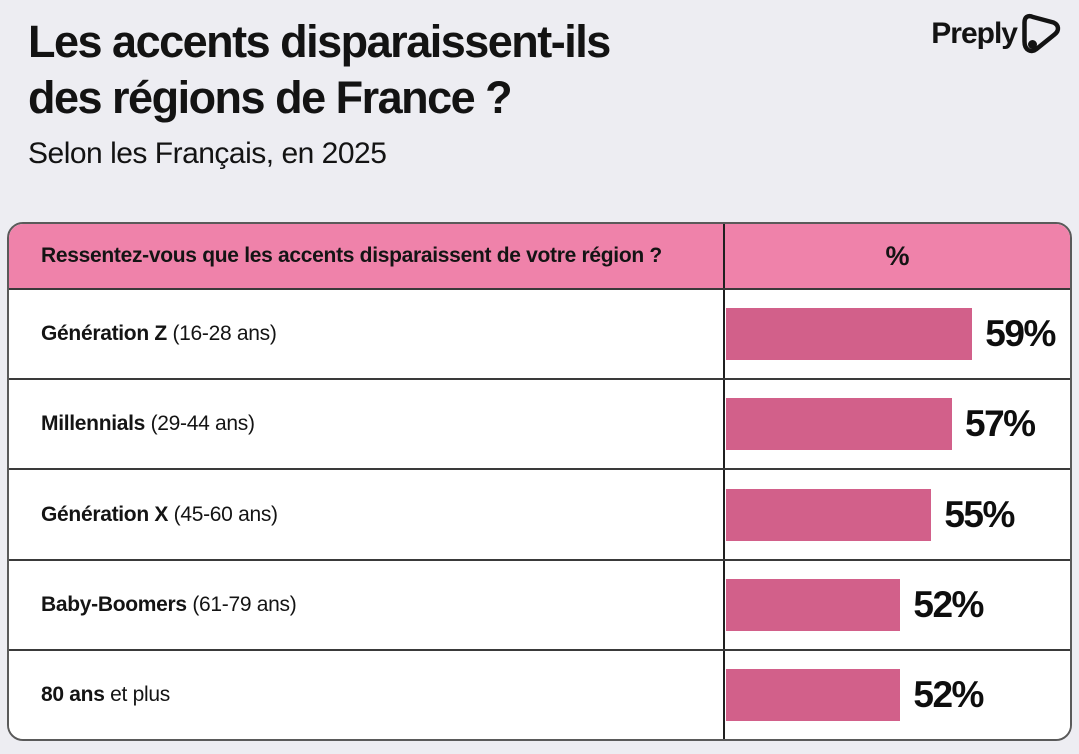  Describe the element at coordinates (104, 334) in the screenshot. I see `row-label-group: Génération Z` at that location.